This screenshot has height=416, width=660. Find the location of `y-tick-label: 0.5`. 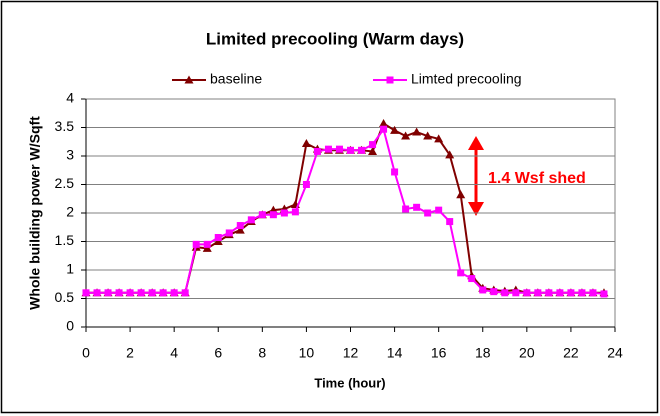

y-tick-label: 0.5 is located at coordinates (65, 297).